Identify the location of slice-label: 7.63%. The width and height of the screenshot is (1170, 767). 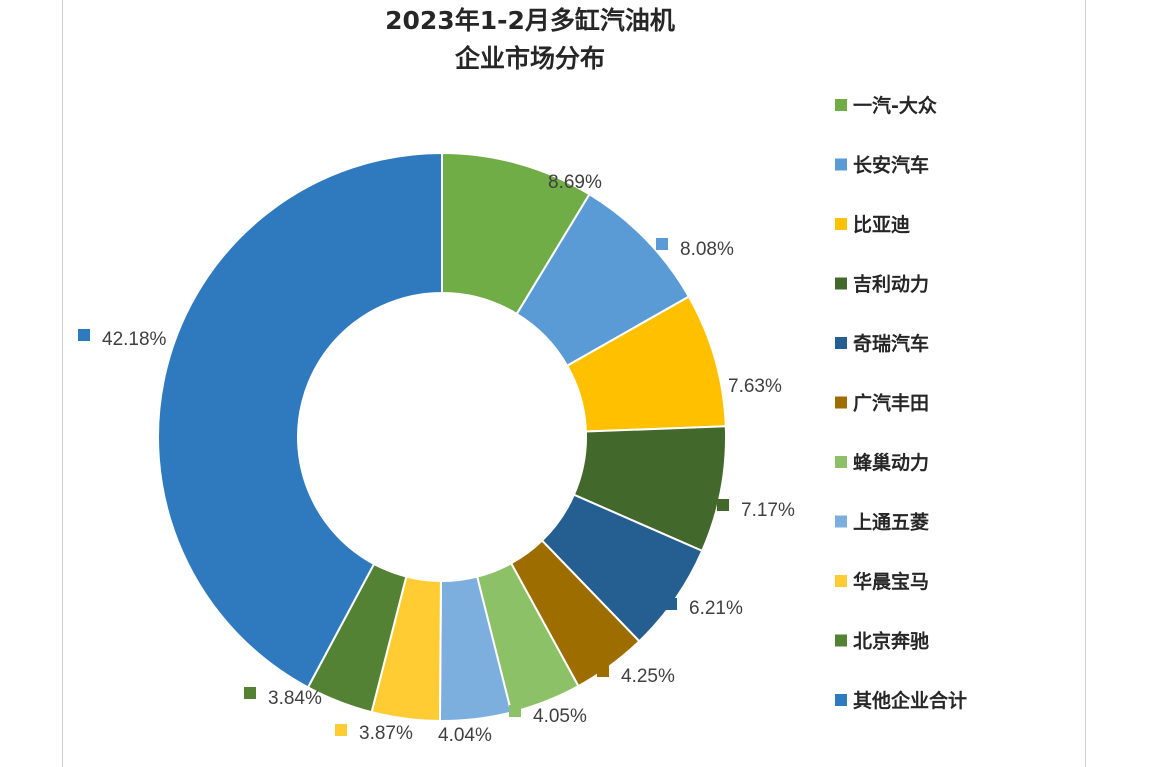
(755, 386).